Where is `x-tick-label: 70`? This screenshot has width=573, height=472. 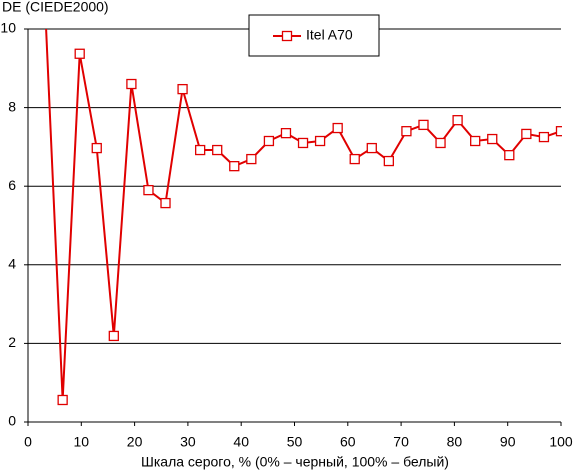
x-tick-label: 70 is located at coordinates (401, 442).